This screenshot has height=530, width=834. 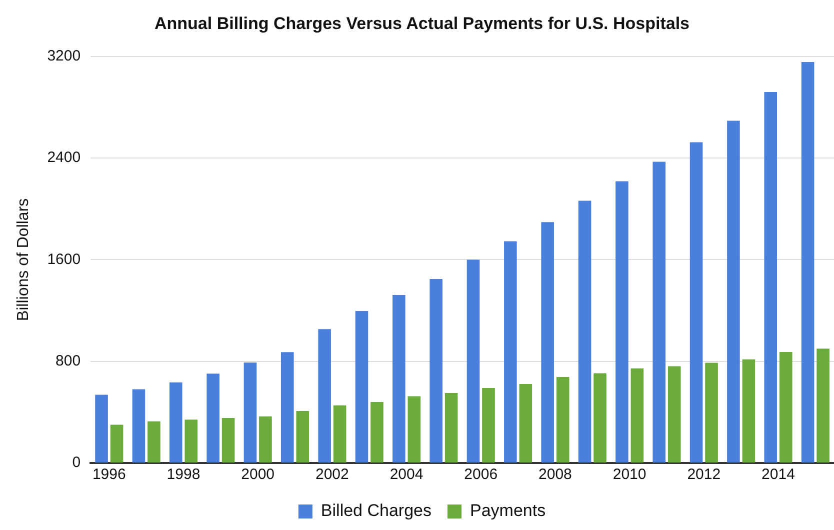 What do you see at coordinates (109, 475) in the screenshot?
I see `x-tick-label: 1996` at bounding box center [109, 475].